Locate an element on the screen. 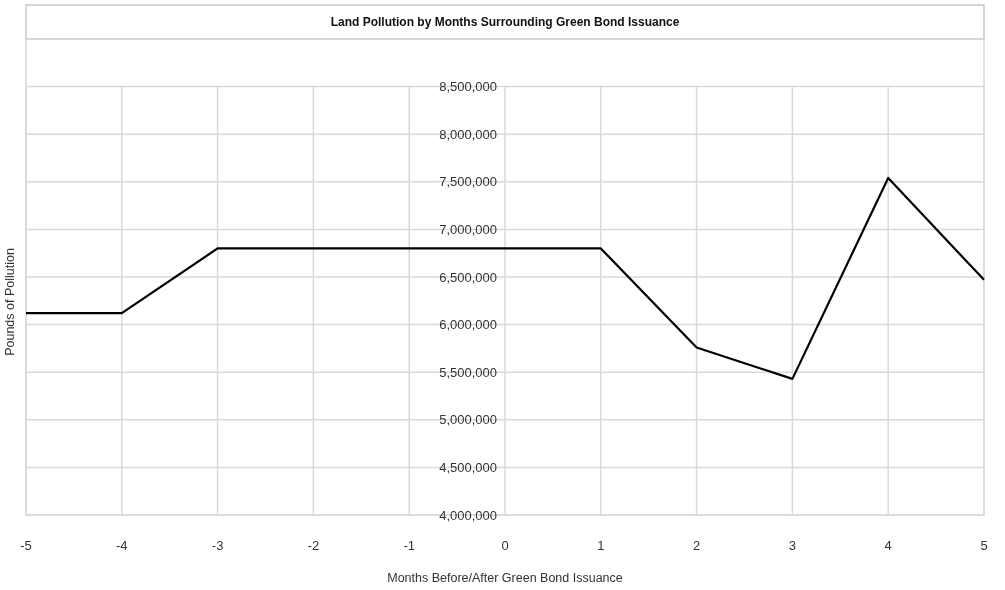 The image size is (1005, 590). chart-title: Land Pollution by Months Surrounding Green Bond Issuance is located at coordinates (505, 22).